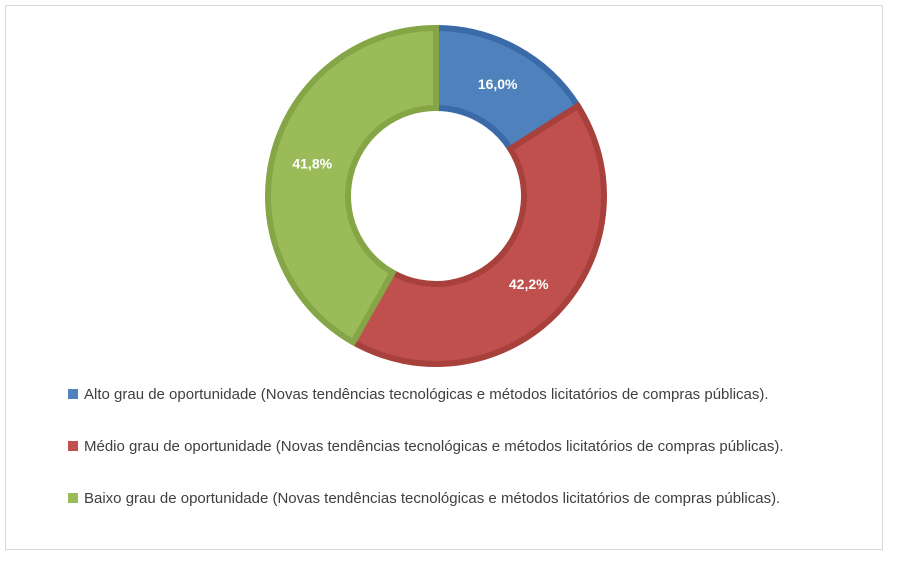 The width and height of the screenshot is (901, 563). What do you see at coordinates (352, 185) in the screenshot?
I see `donut-slice-baixo` at bounding box center [352, 185].